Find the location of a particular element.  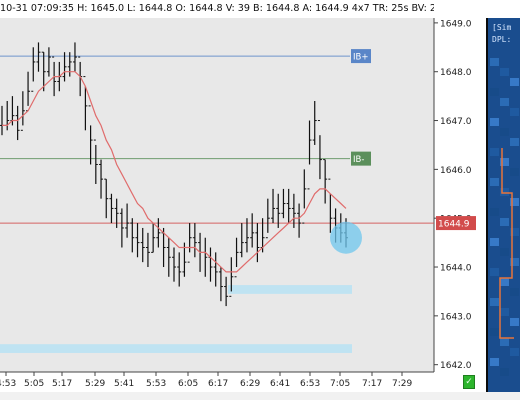

current-price-text: 1644.9 is located at coordinates (454, 225).